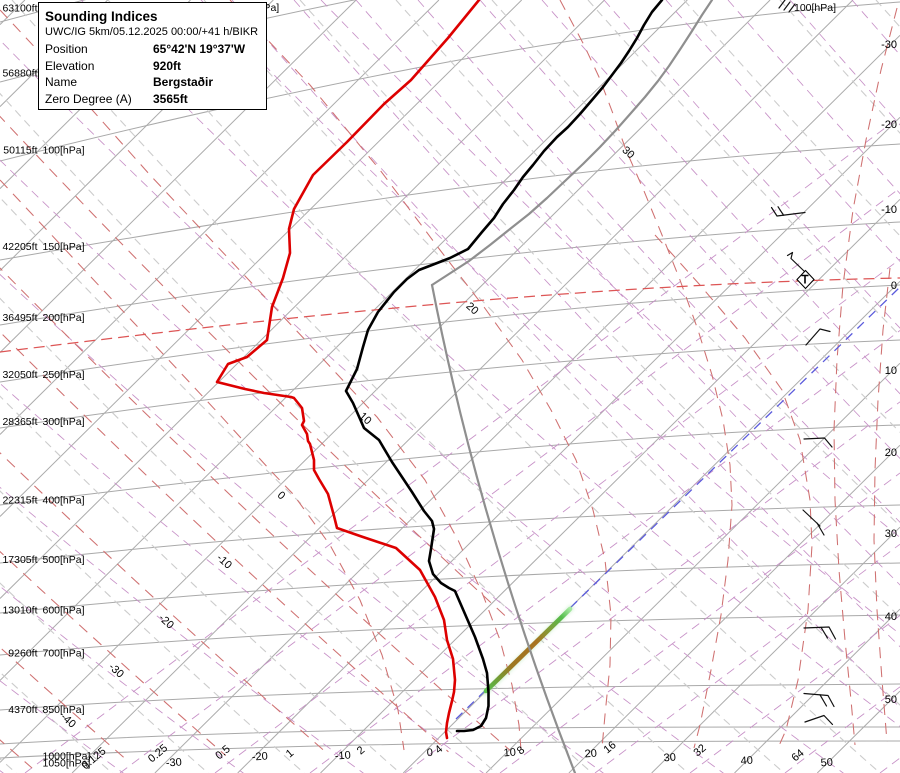  I want to click on svg-text: 150[hPa], so click(64, 247).